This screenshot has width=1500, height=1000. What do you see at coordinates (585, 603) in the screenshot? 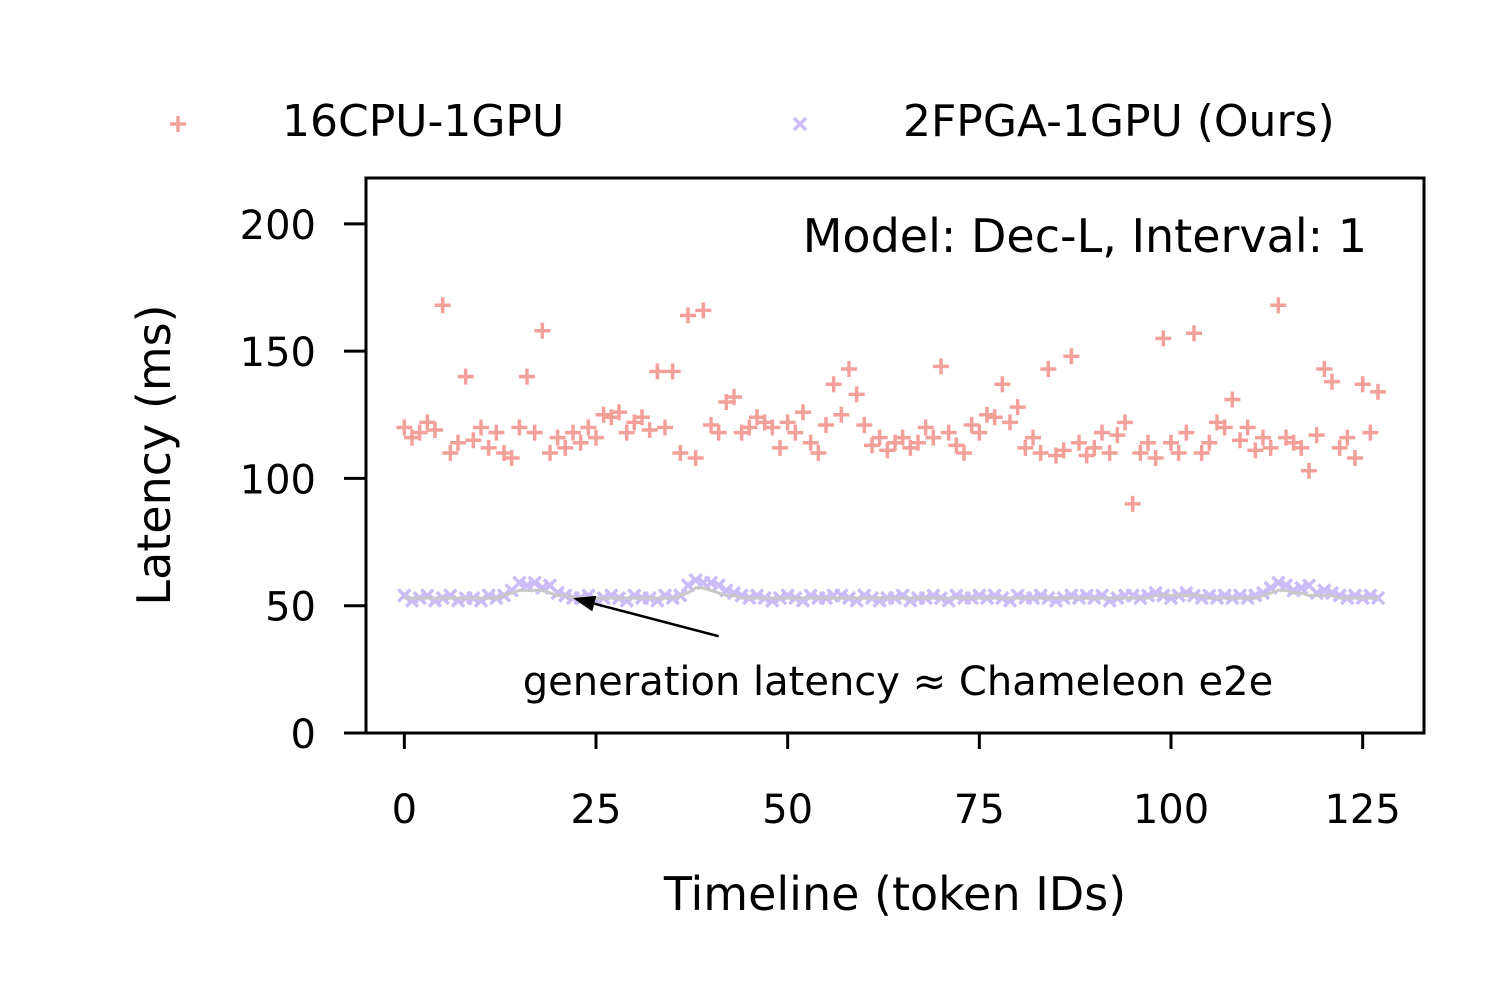
I see `arrow-head` at bounding box center [585, 603].